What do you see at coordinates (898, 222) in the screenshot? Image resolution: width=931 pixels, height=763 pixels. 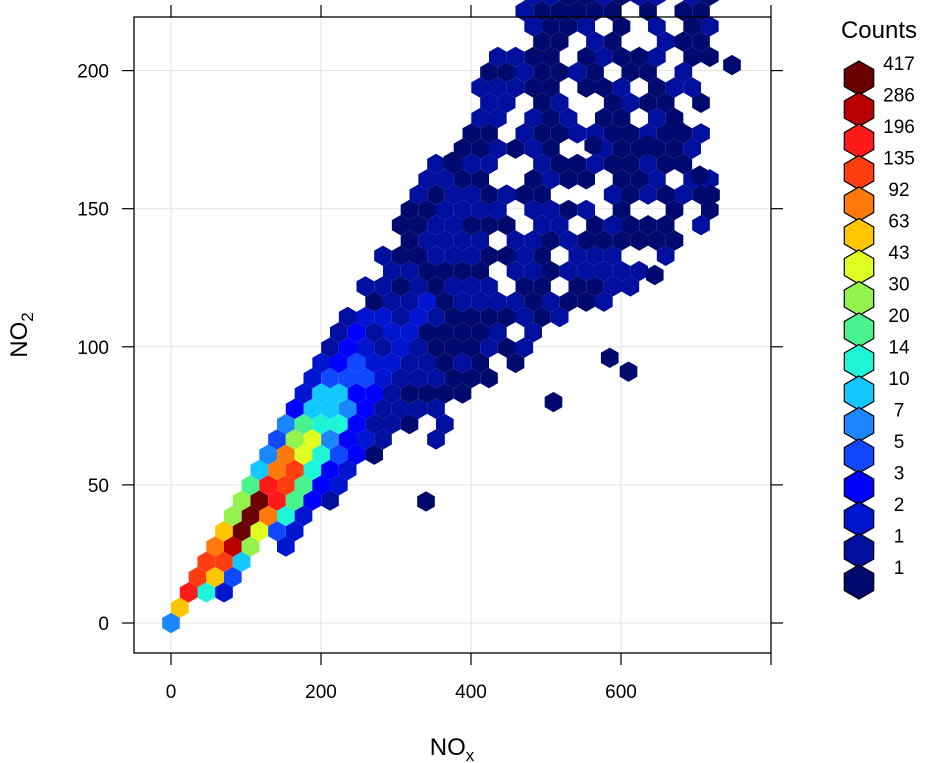 I see `legend-label: 63` at bounding box center [898, 222].